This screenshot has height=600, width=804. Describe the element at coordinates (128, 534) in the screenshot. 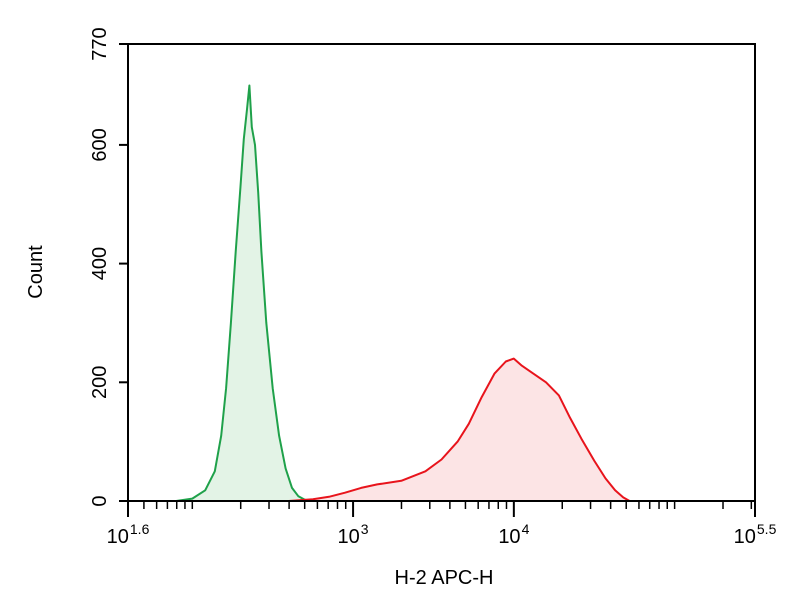

I see `x-tick-label: 101.6` at that location.